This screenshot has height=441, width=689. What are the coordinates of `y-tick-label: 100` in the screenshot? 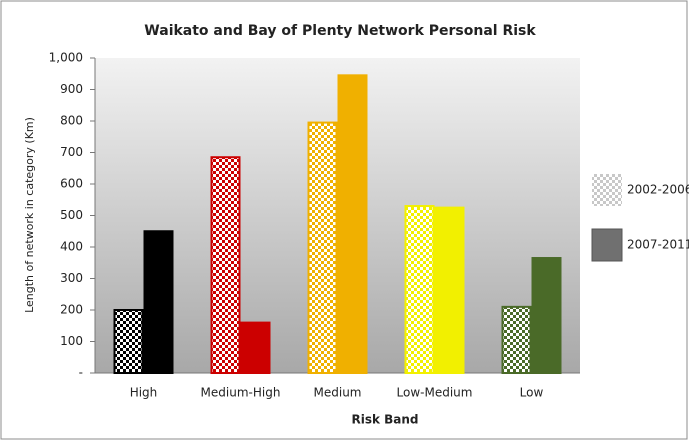 It's located at (71, 341).